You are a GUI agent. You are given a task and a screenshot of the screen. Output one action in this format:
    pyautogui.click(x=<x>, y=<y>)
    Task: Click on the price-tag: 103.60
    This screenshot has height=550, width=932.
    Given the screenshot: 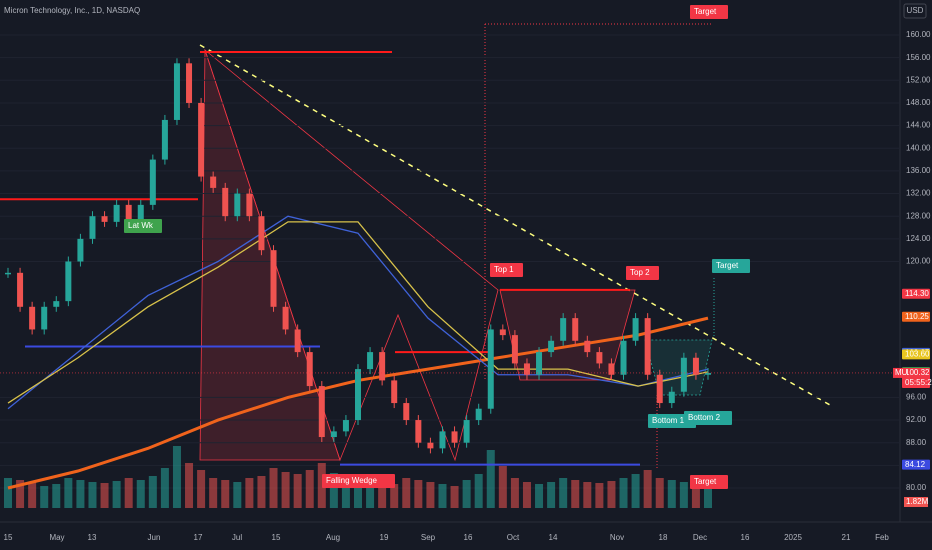 What is the action you would take?
    pyautogui.click(x=916, y=354)
    